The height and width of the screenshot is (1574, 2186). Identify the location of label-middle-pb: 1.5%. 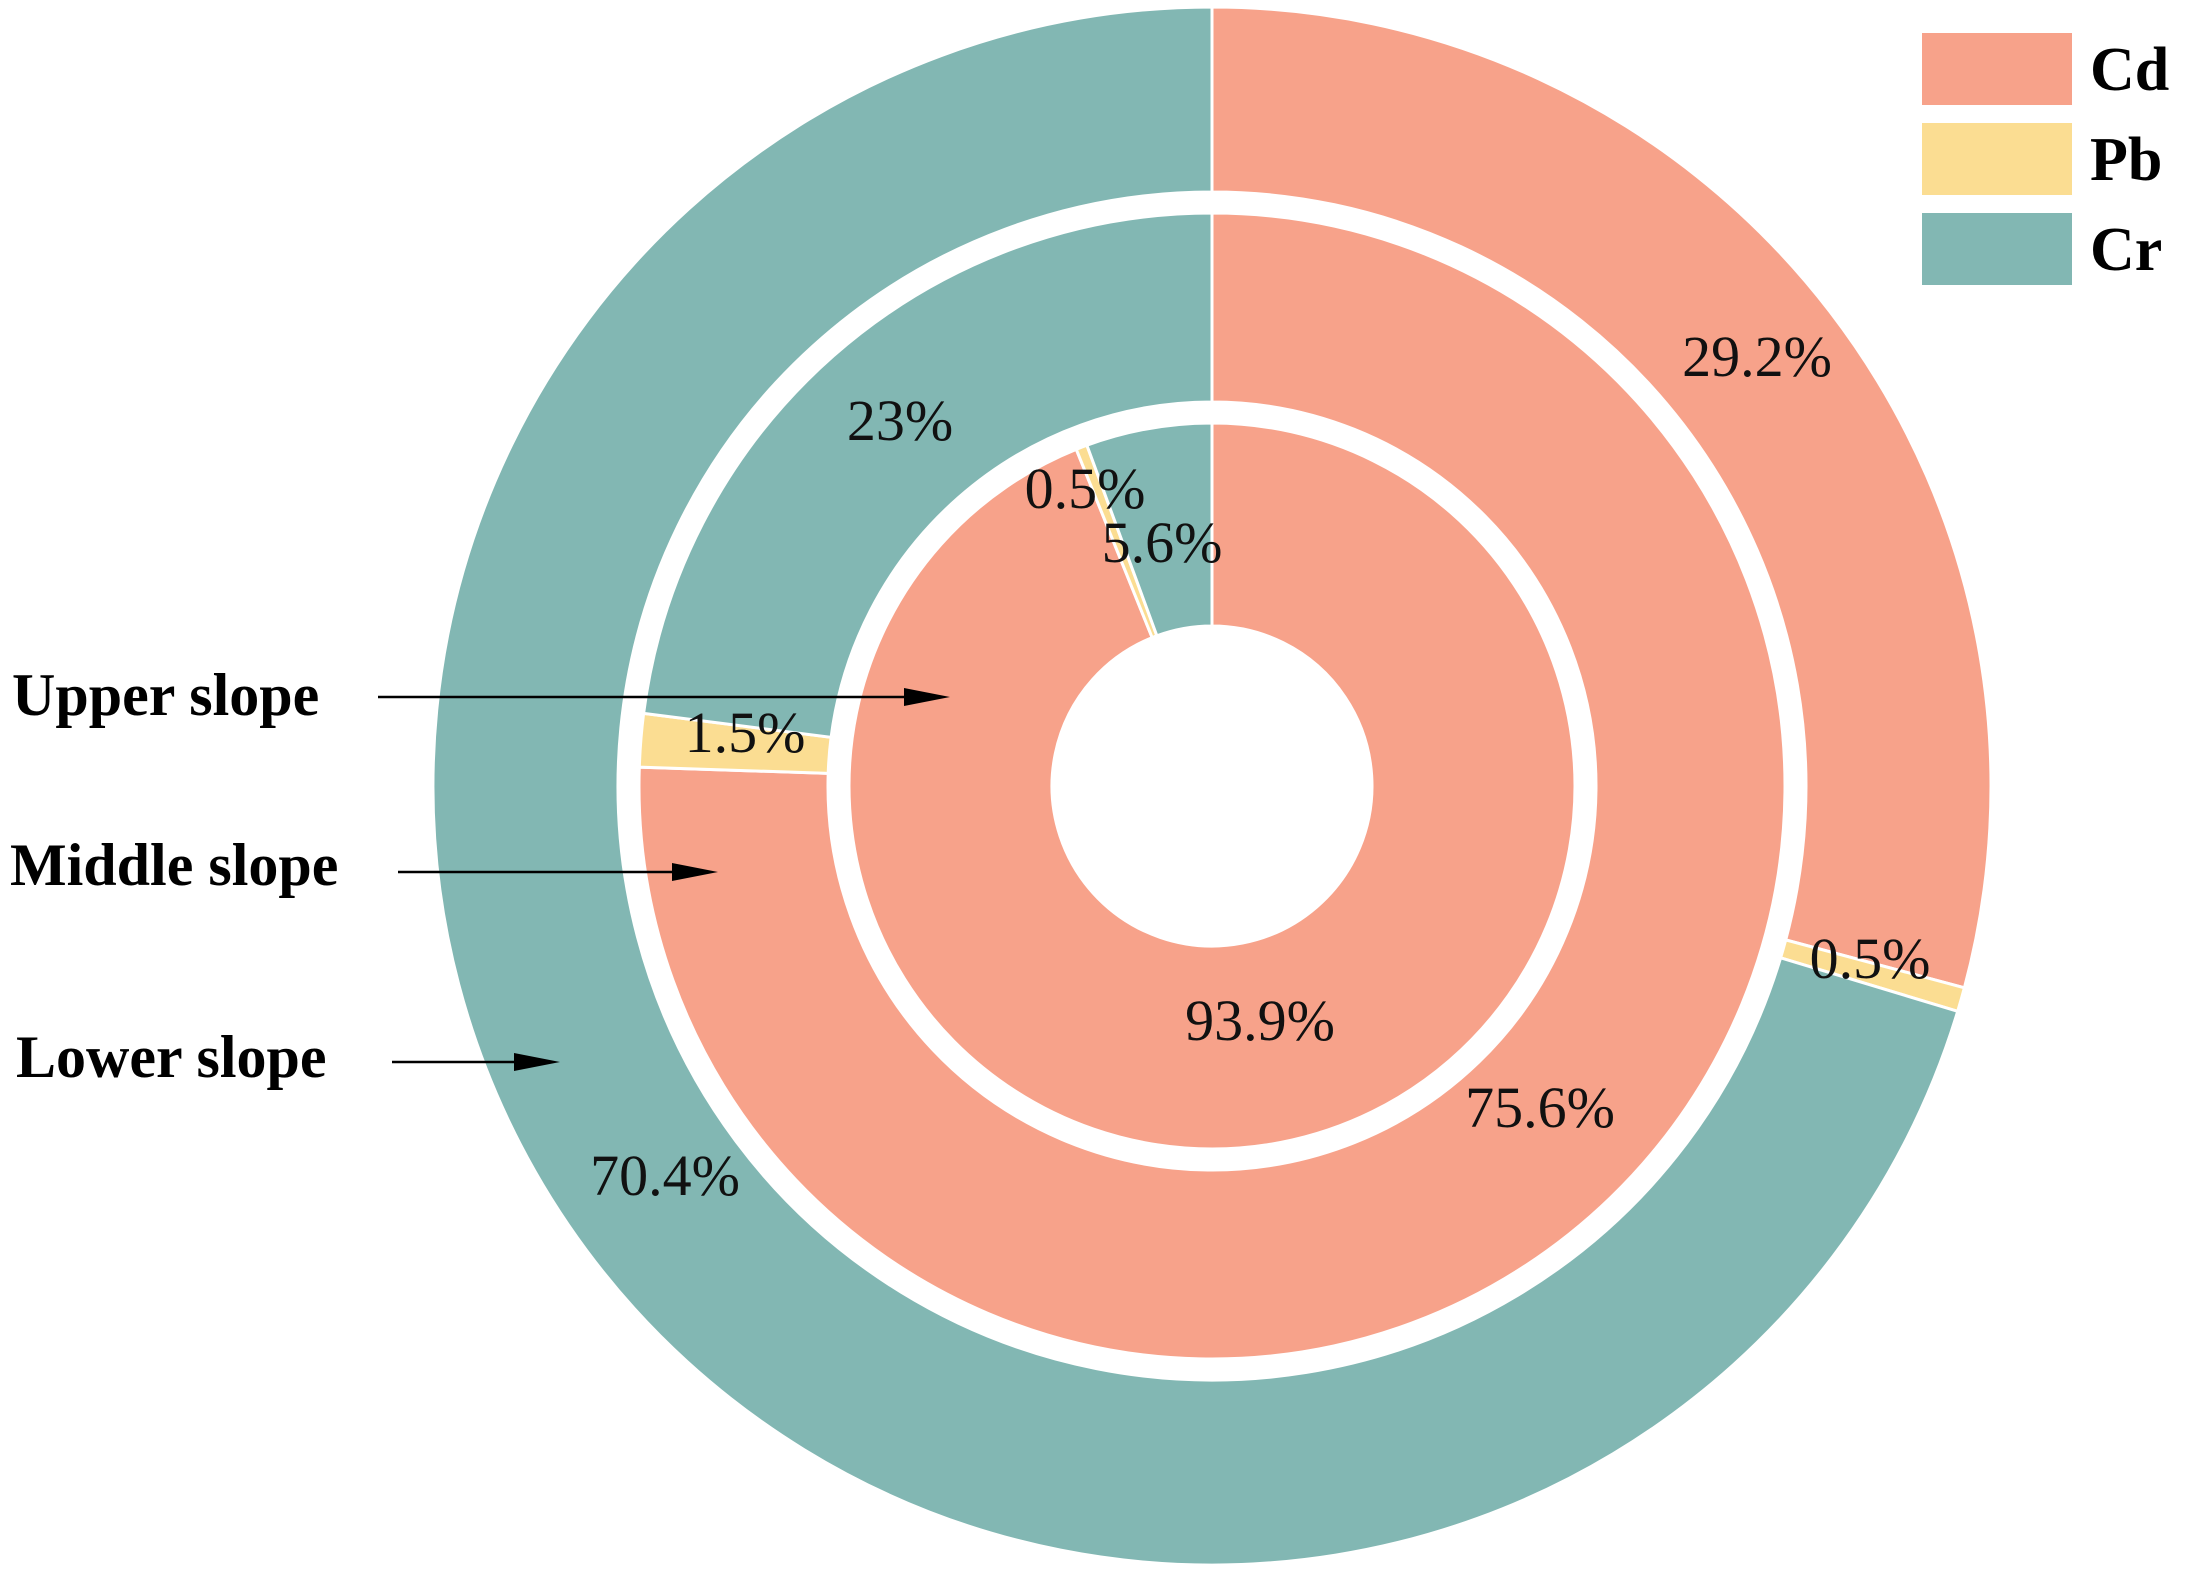
(745, 732).